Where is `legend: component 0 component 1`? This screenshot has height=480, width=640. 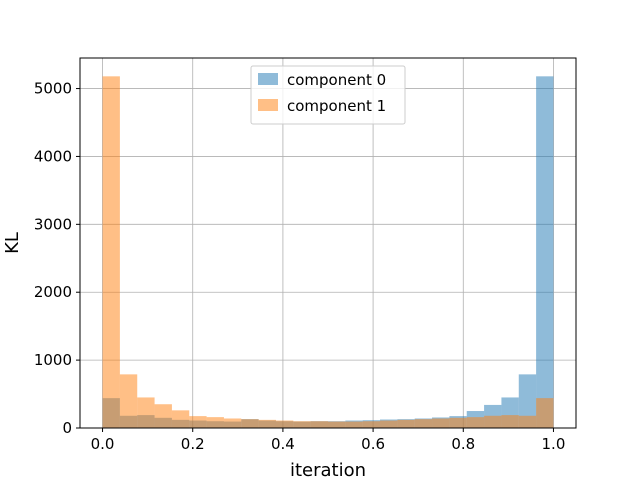 legend: component 0 component 1 is located at coordinates (328, 95).